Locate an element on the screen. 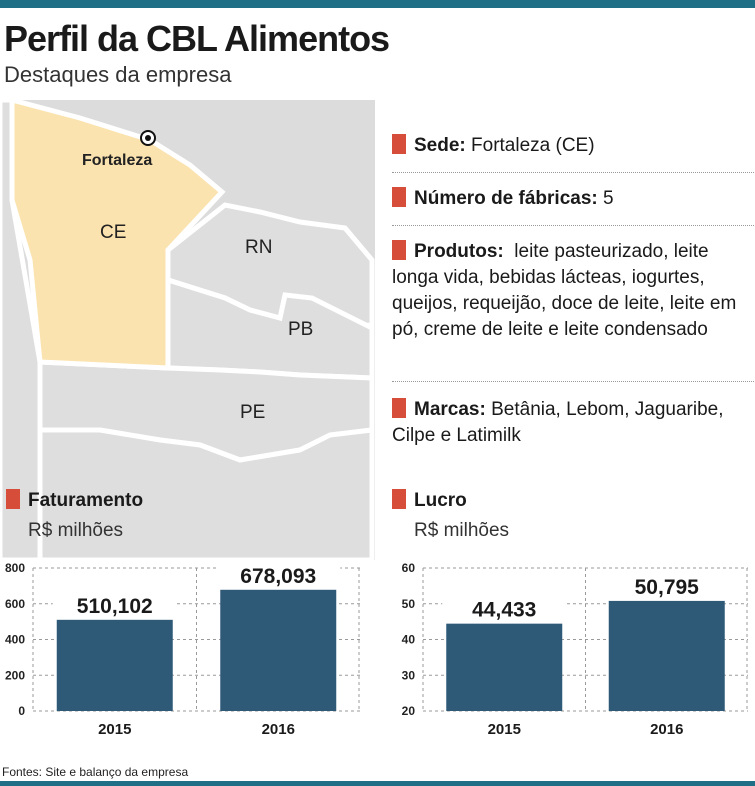 This screenshot has width=755, height=786. map-state-label-rn: RN is located at coordinates (258, 247).